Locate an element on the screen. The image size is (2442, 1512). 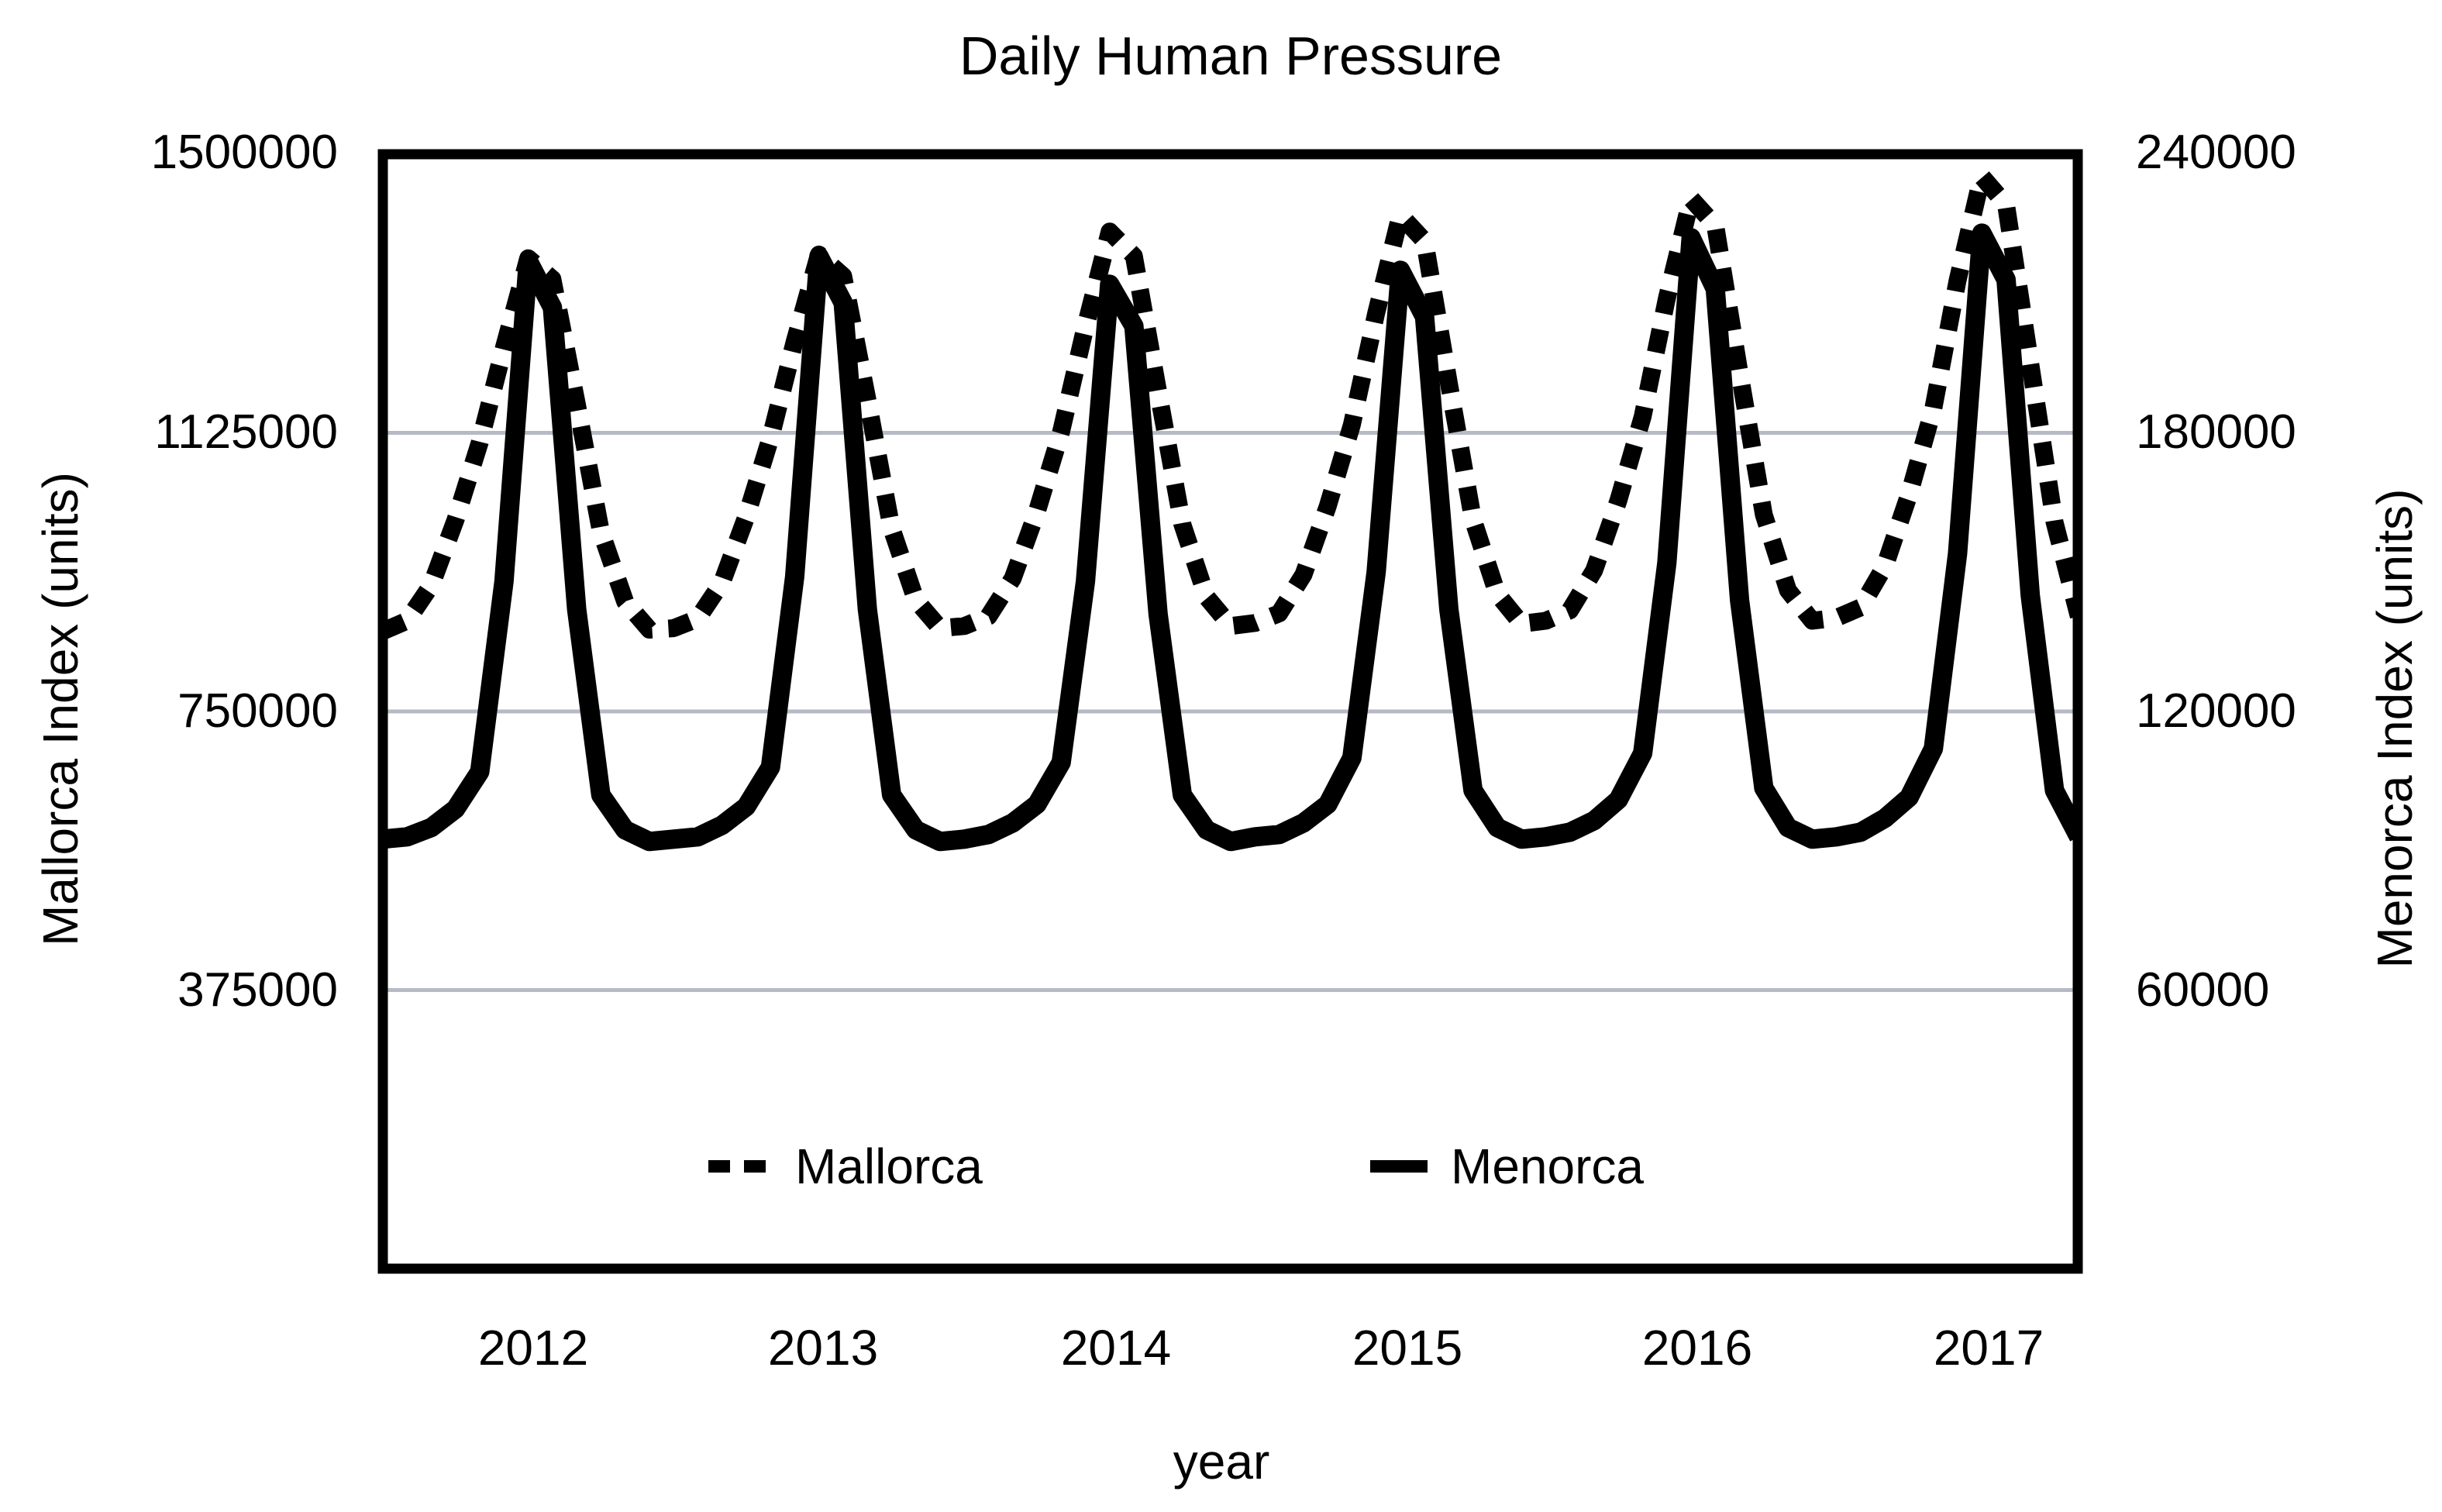
legend-label-mallorca: Mallorca is located at coordinates (889, 1166).